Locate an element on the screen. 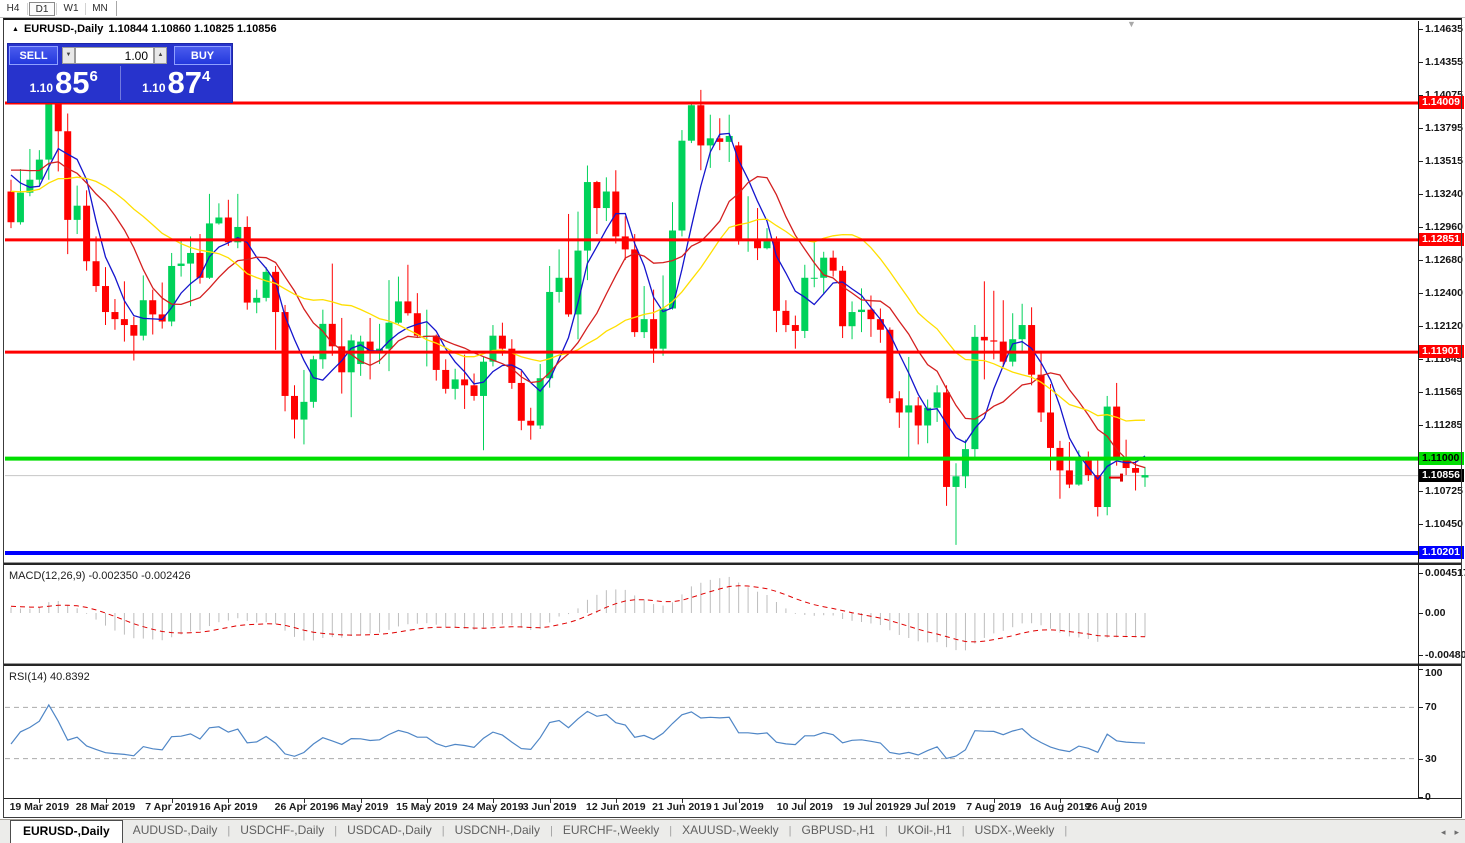 This screenshot has width=1465, height=843. trade-controls-row: SELL ▼ ▲ BUY is located at coordinates (120, 55).